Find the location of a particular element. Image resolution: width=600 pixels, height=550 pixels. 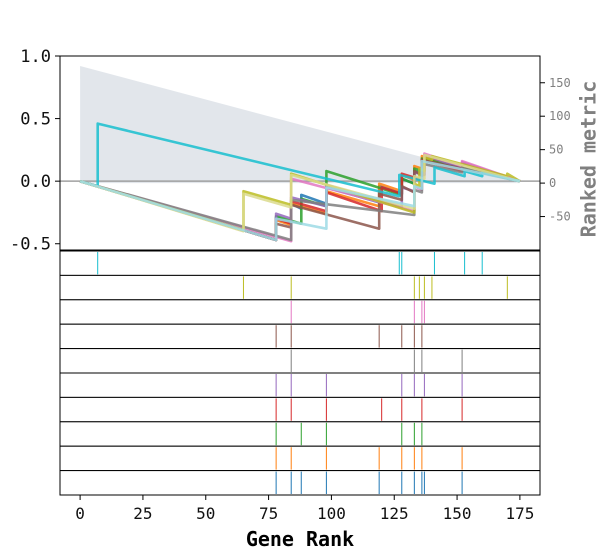

right-tick-label: -50 is located at coordinates (560, 217).